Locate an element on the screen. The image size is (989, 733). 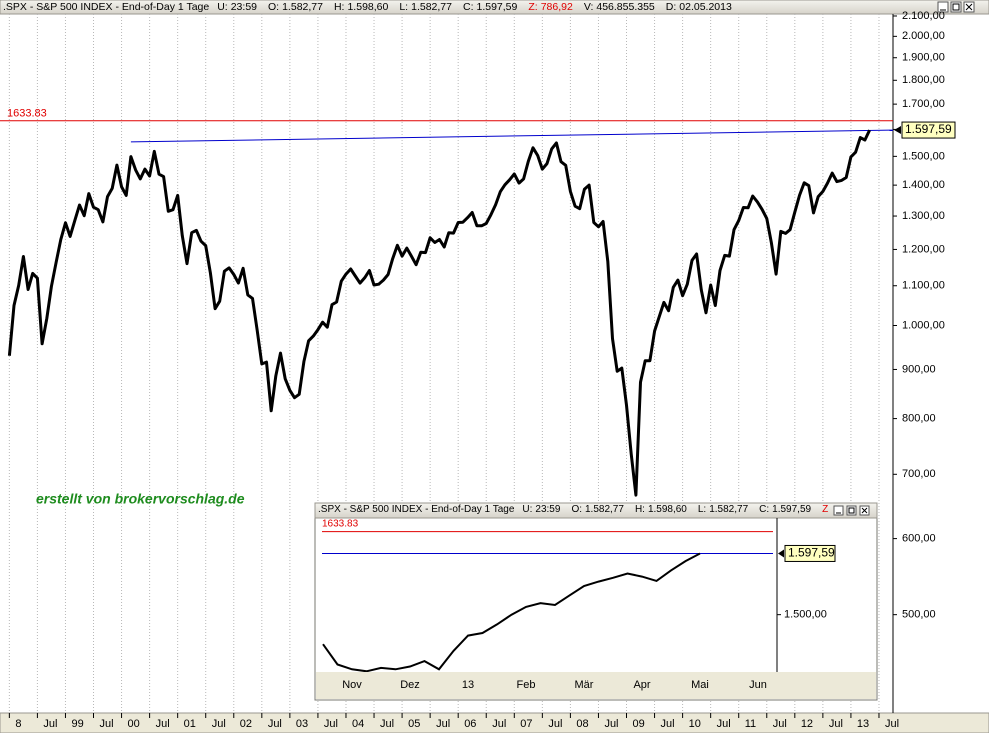
header-field: O: 1.582,77 is located at coordinates (297, 7).